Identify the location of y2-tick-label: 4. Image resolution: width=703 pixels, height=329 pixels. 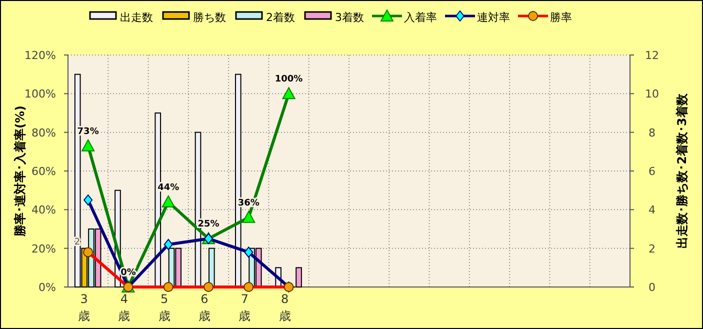
(652, 210).